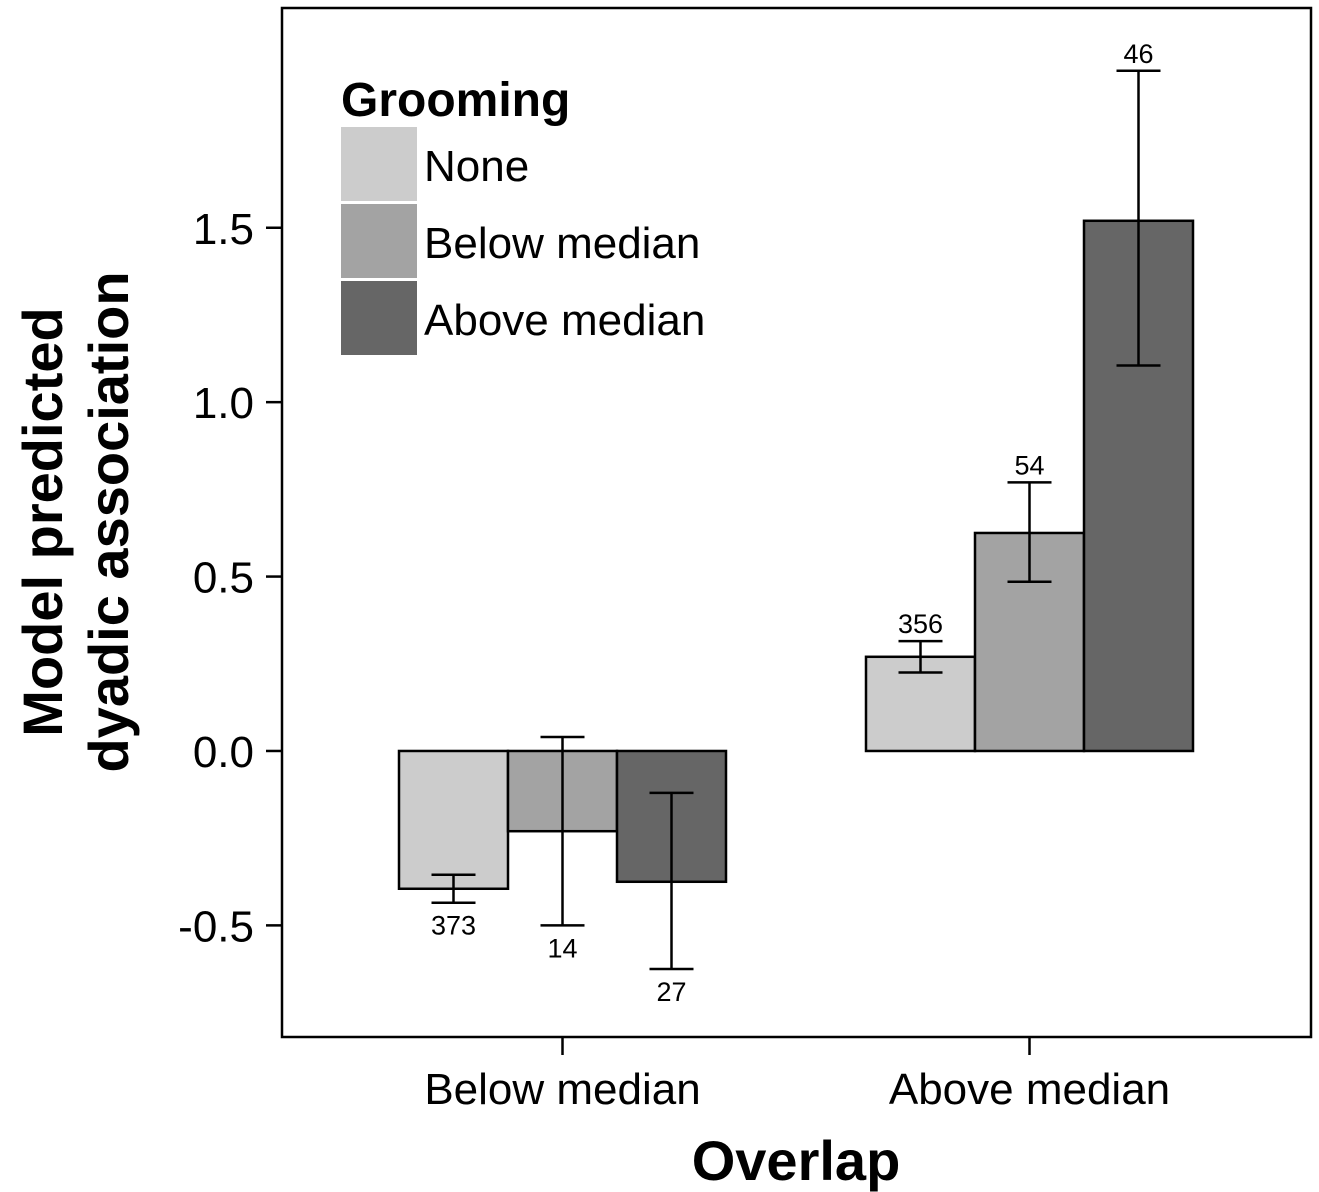 The width and height of the screenshot is (1319, 1192). Describe the element at coordinates (453, 926) in the screenshot. I see `n-label-0-0: 373` at that location.